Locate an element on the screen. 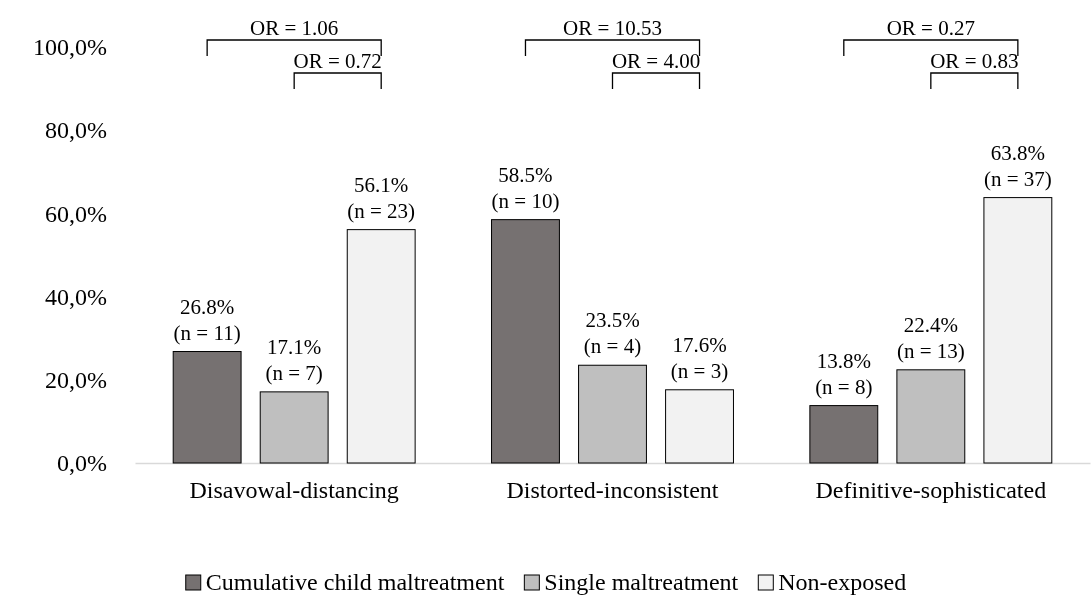 This screenshot has width=1092, height=601. text: OR = 0.27 is located at coordinates (930, 28).